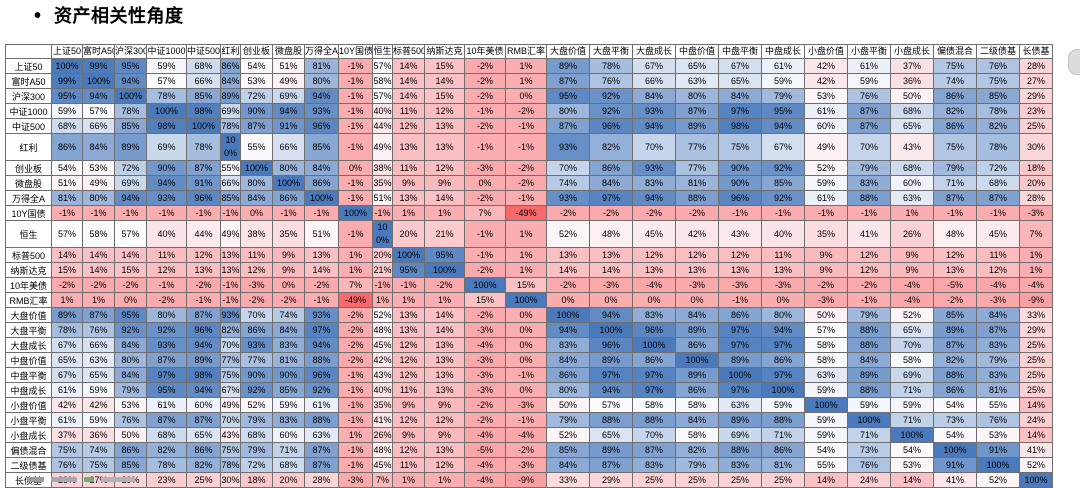 The width and height of the screenshot is (1080, 488). What do you see at coordinates (321, 480) in the screenshot?
I see `cell: 28%` at bounding box center [321, 480].